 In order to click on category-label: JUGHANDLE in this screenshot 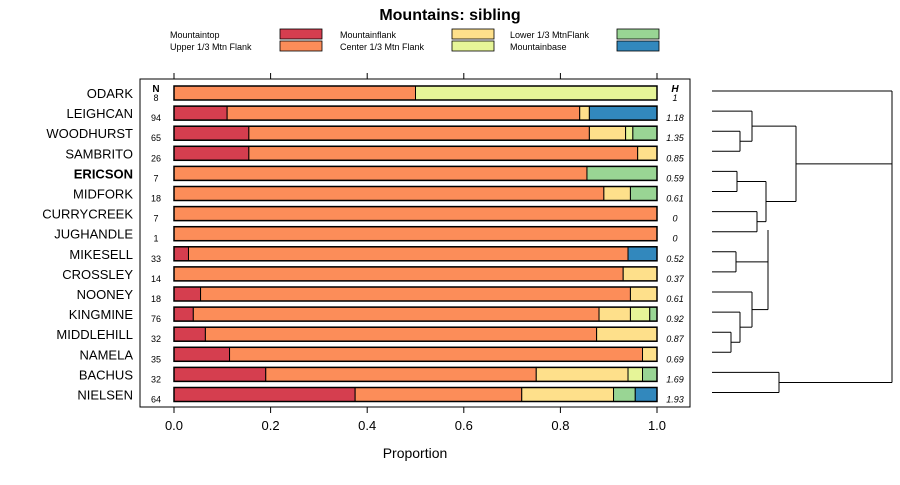, I will do `click(93, 234)`.